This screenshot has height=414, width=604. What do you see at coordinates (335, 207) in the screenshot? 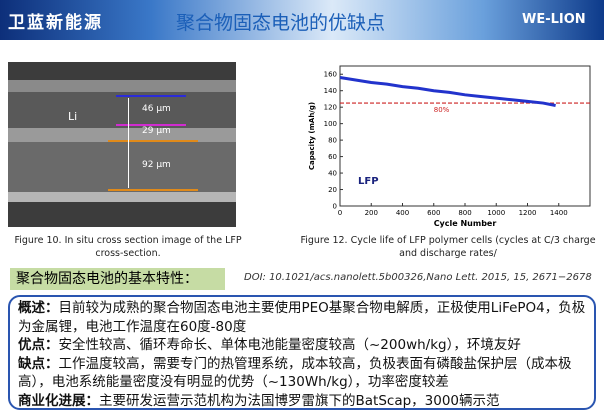
I see `y-tick-label: 0` at bounding box center [335, 207].